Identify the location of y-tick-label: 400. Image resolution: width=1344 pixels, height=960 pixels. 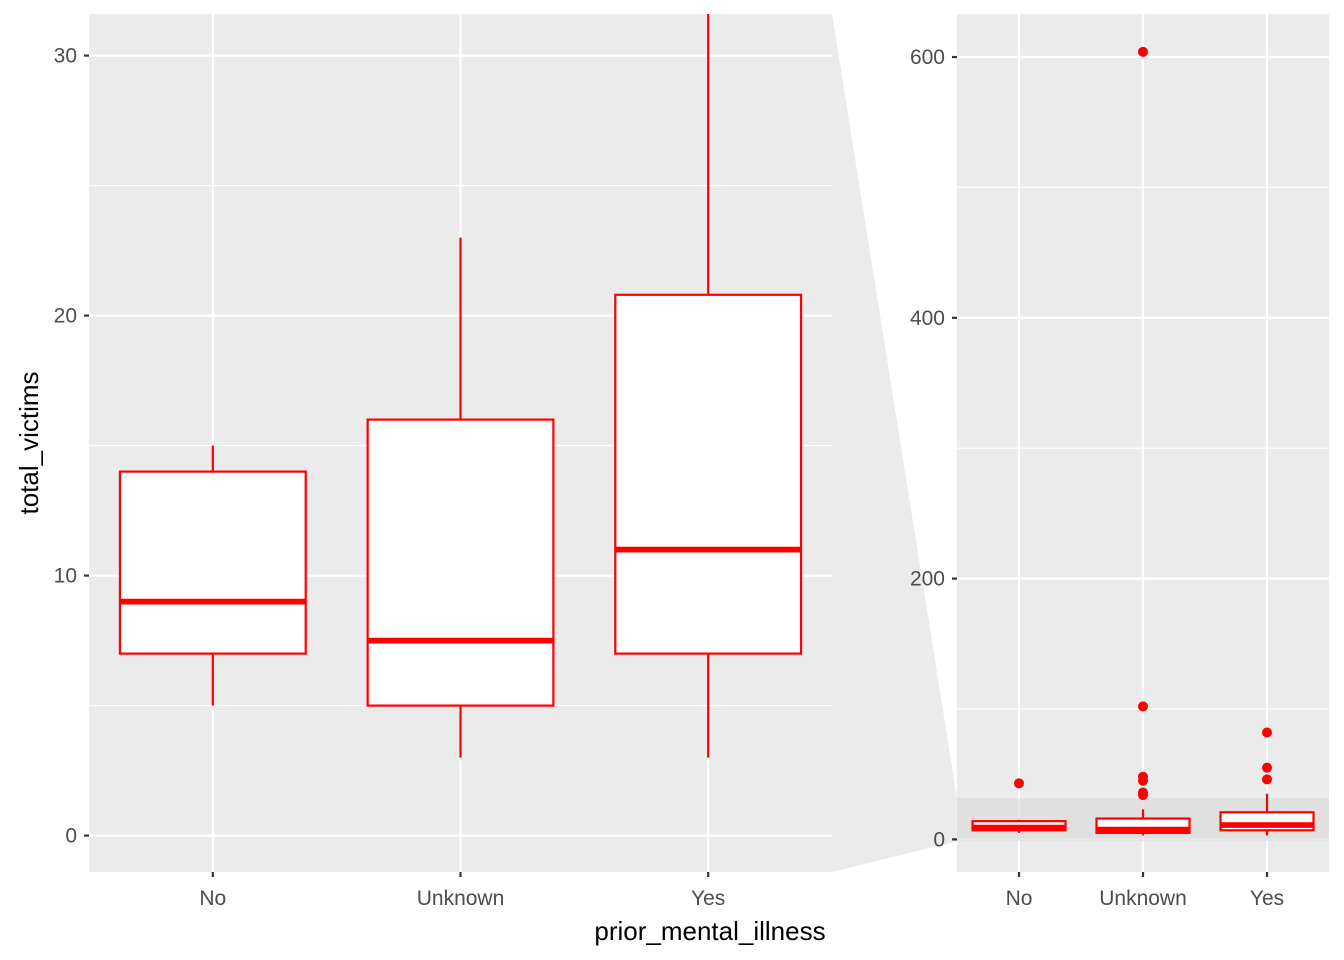
(927, 318).